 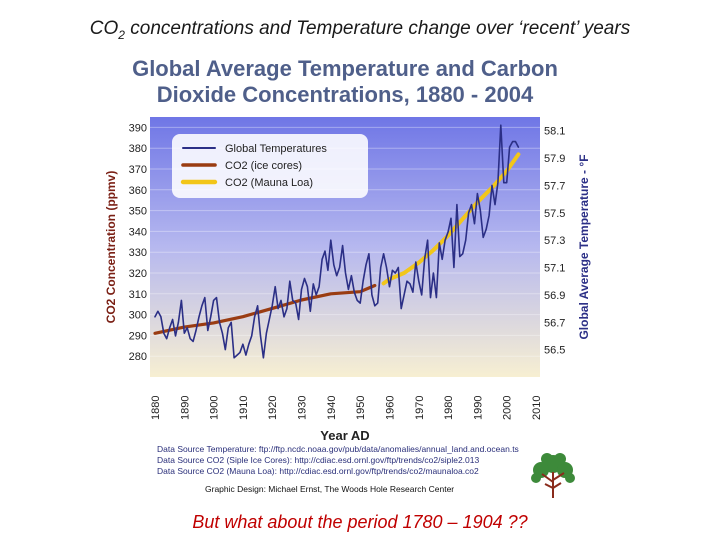 What do you see at coordinates (138, 357) in the screenshot?
I see `y-tick-label-left: 280` at bounding box center [138, 357].